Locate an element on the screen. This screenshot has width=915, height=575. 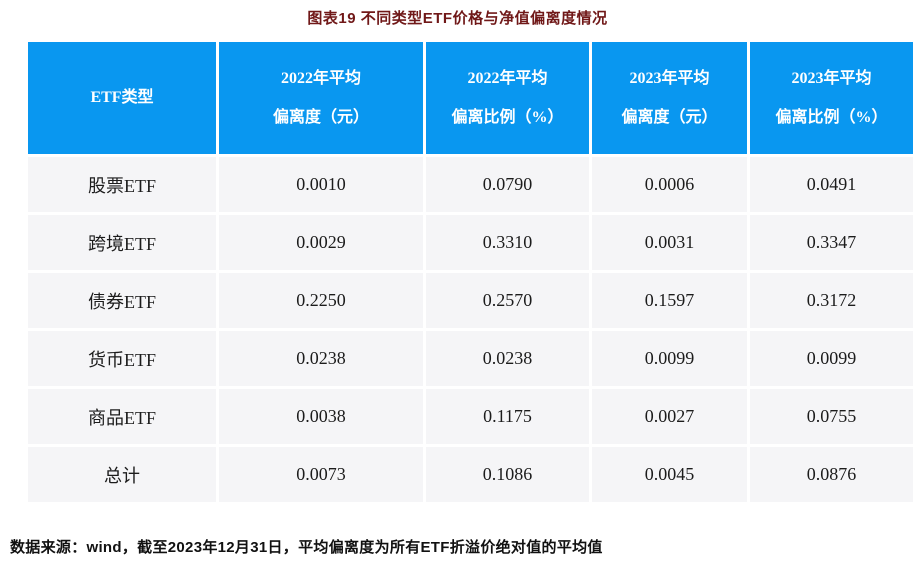
table-cell: 0.2250 is located at coordinates (321, 300).